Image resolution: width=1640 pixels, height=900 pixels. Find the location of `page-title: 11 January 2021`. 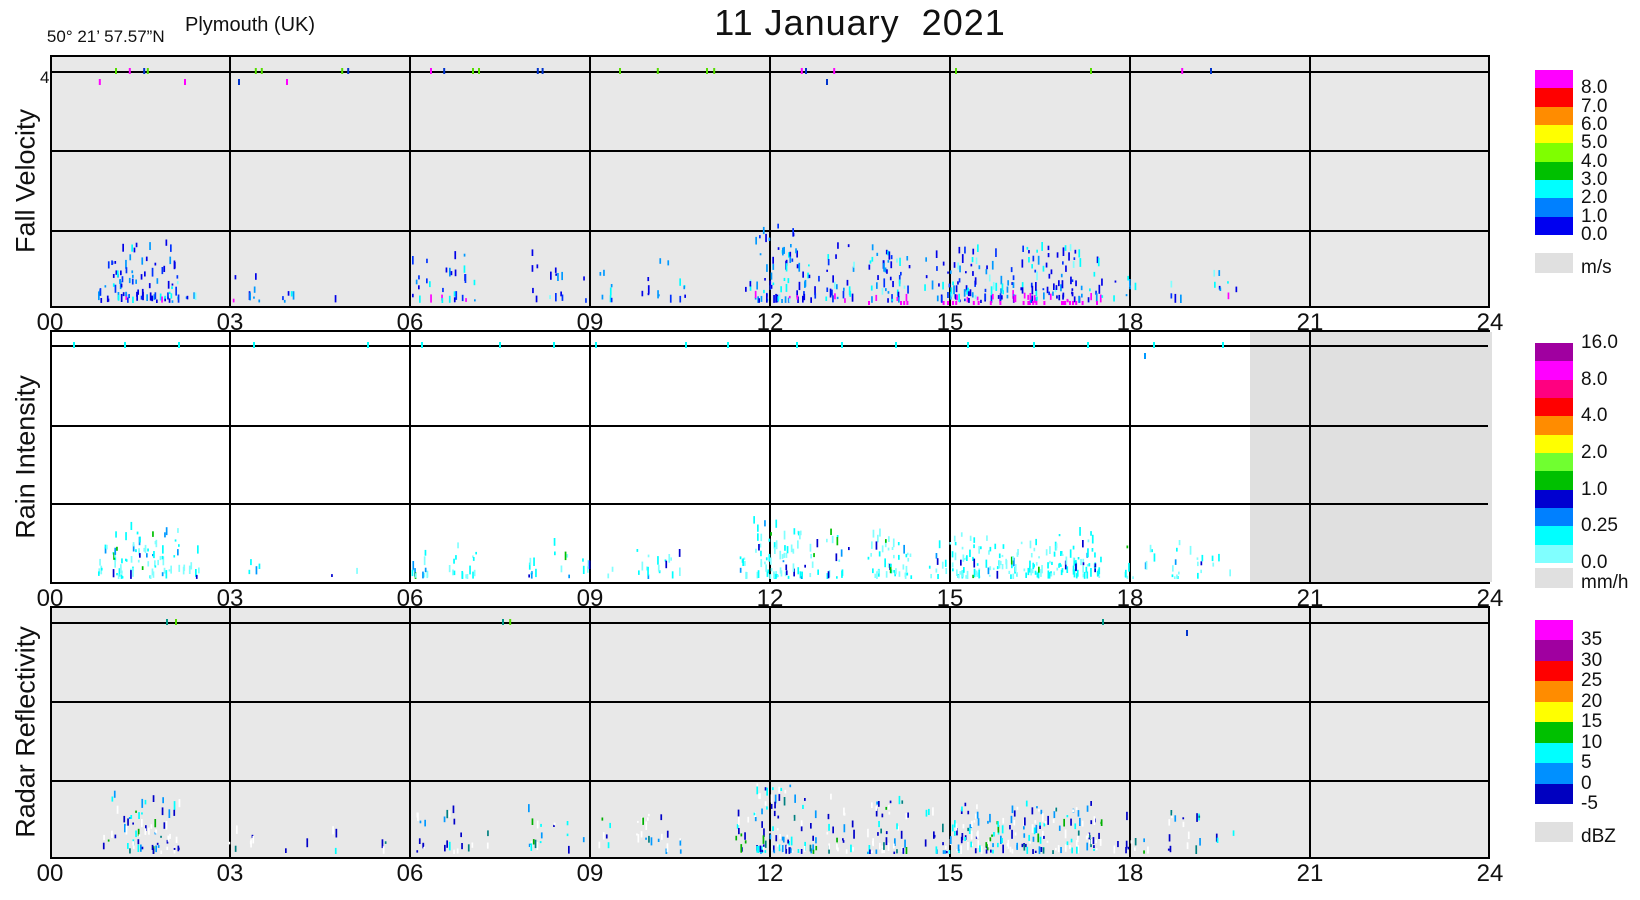

page-title: 11 January 2021 is located at coordinates (860, 22).